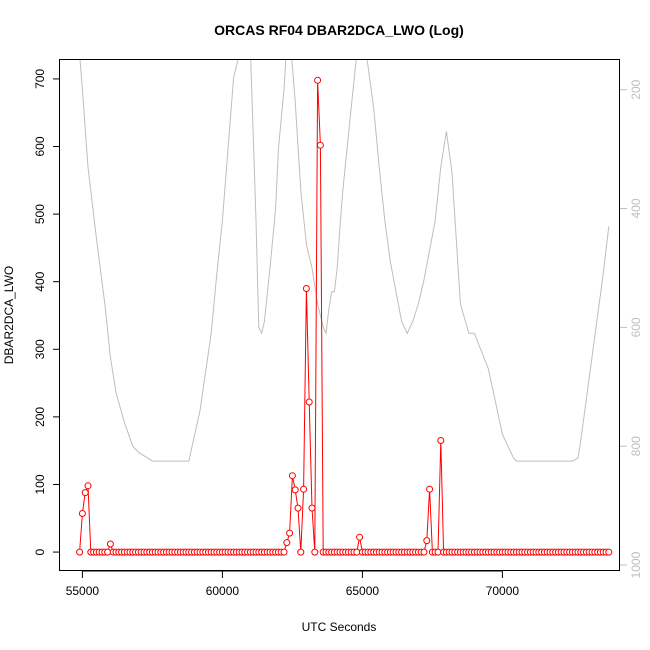  Describe the element at coordinates (40, 146) in the screenshot. I see `y-tick-label: 600` at that location.